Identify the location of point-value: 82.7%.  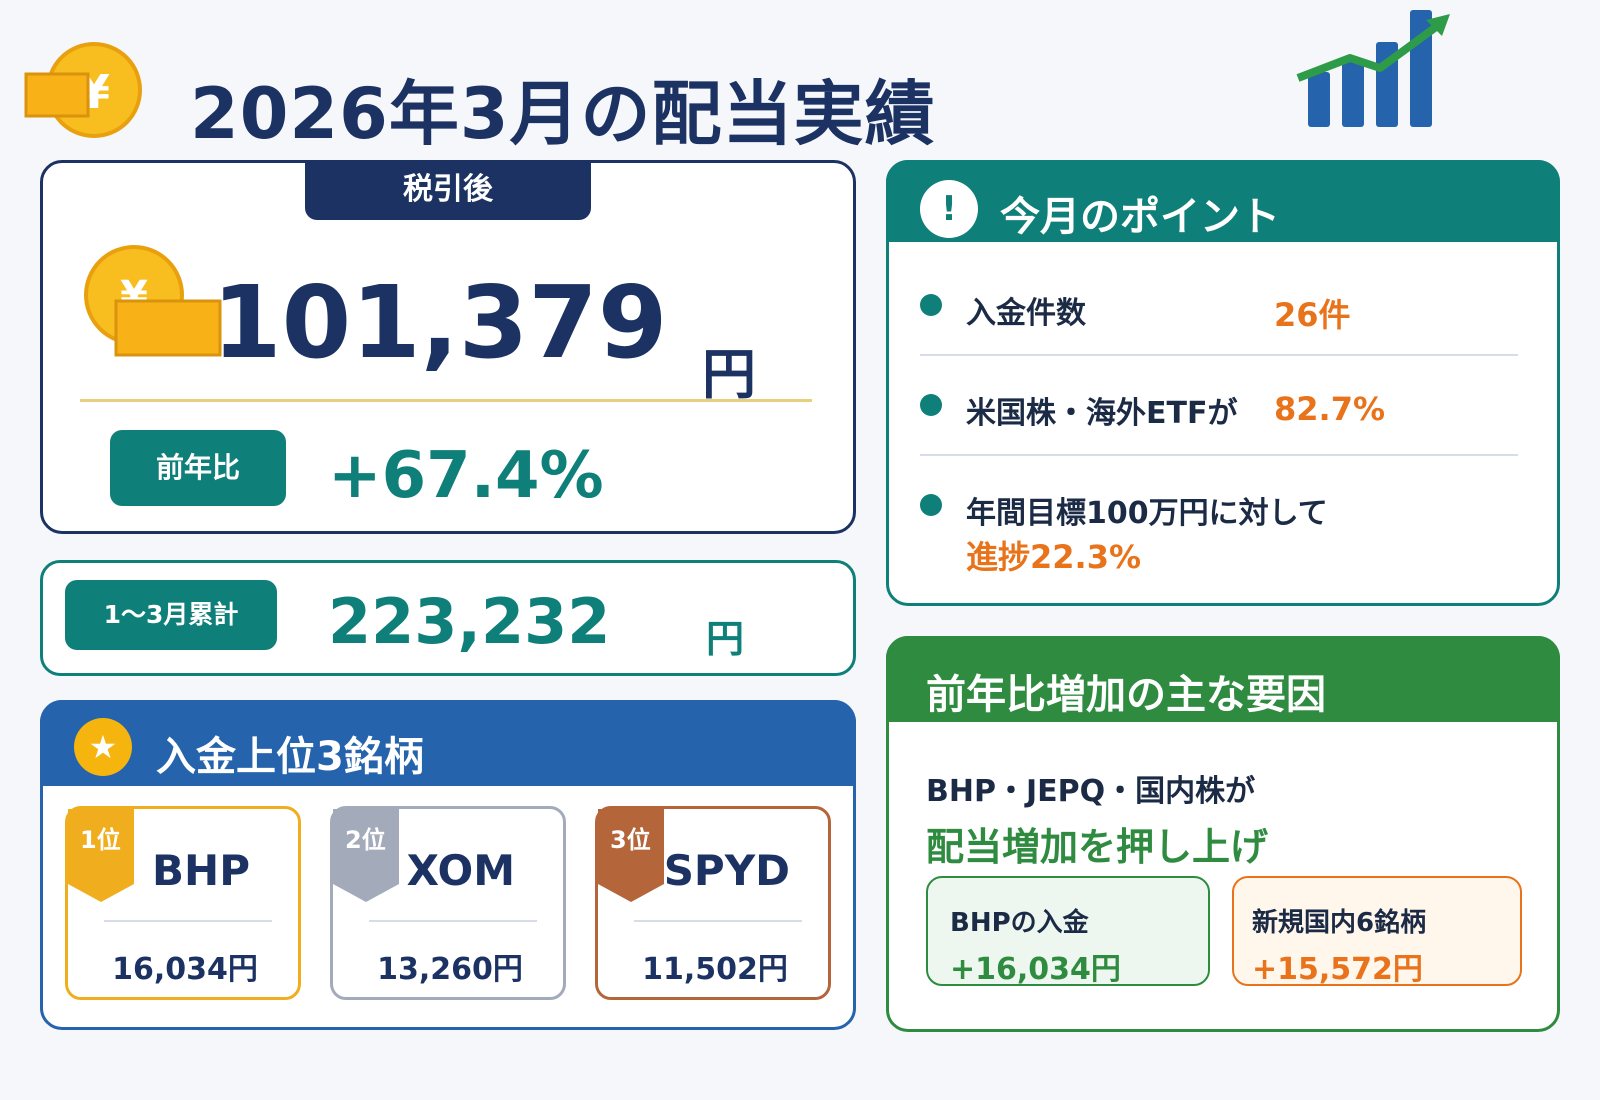
(1330, 409).